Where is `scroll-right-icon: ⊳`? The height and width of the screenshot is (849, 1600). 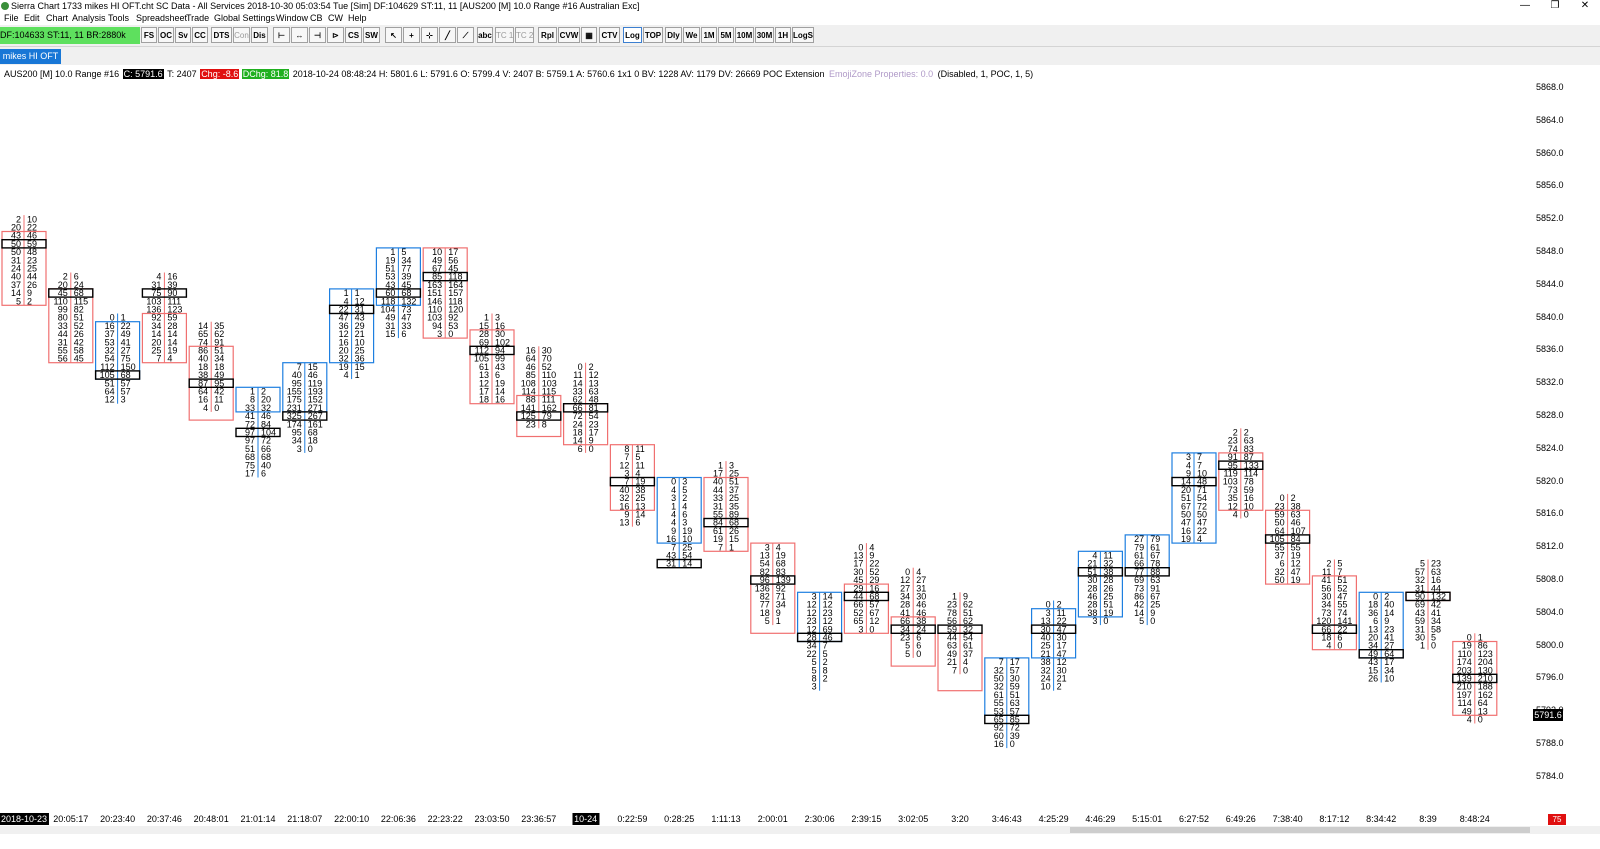
scroll-right-icon: ⊳ is located at coordinates (335, 35).